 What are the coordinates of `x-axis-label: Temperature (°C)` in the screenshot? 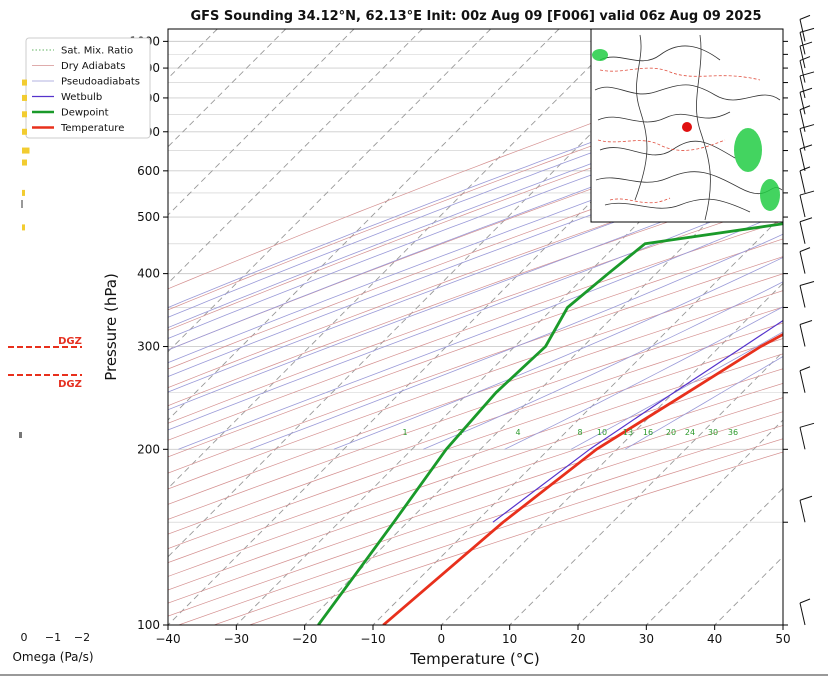 It's located at (474, 659).